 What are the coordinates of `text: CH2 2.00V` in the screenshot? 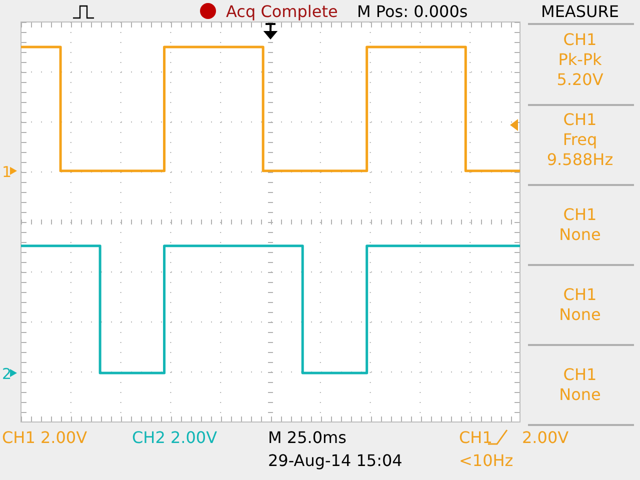 It's located at (175, 437).